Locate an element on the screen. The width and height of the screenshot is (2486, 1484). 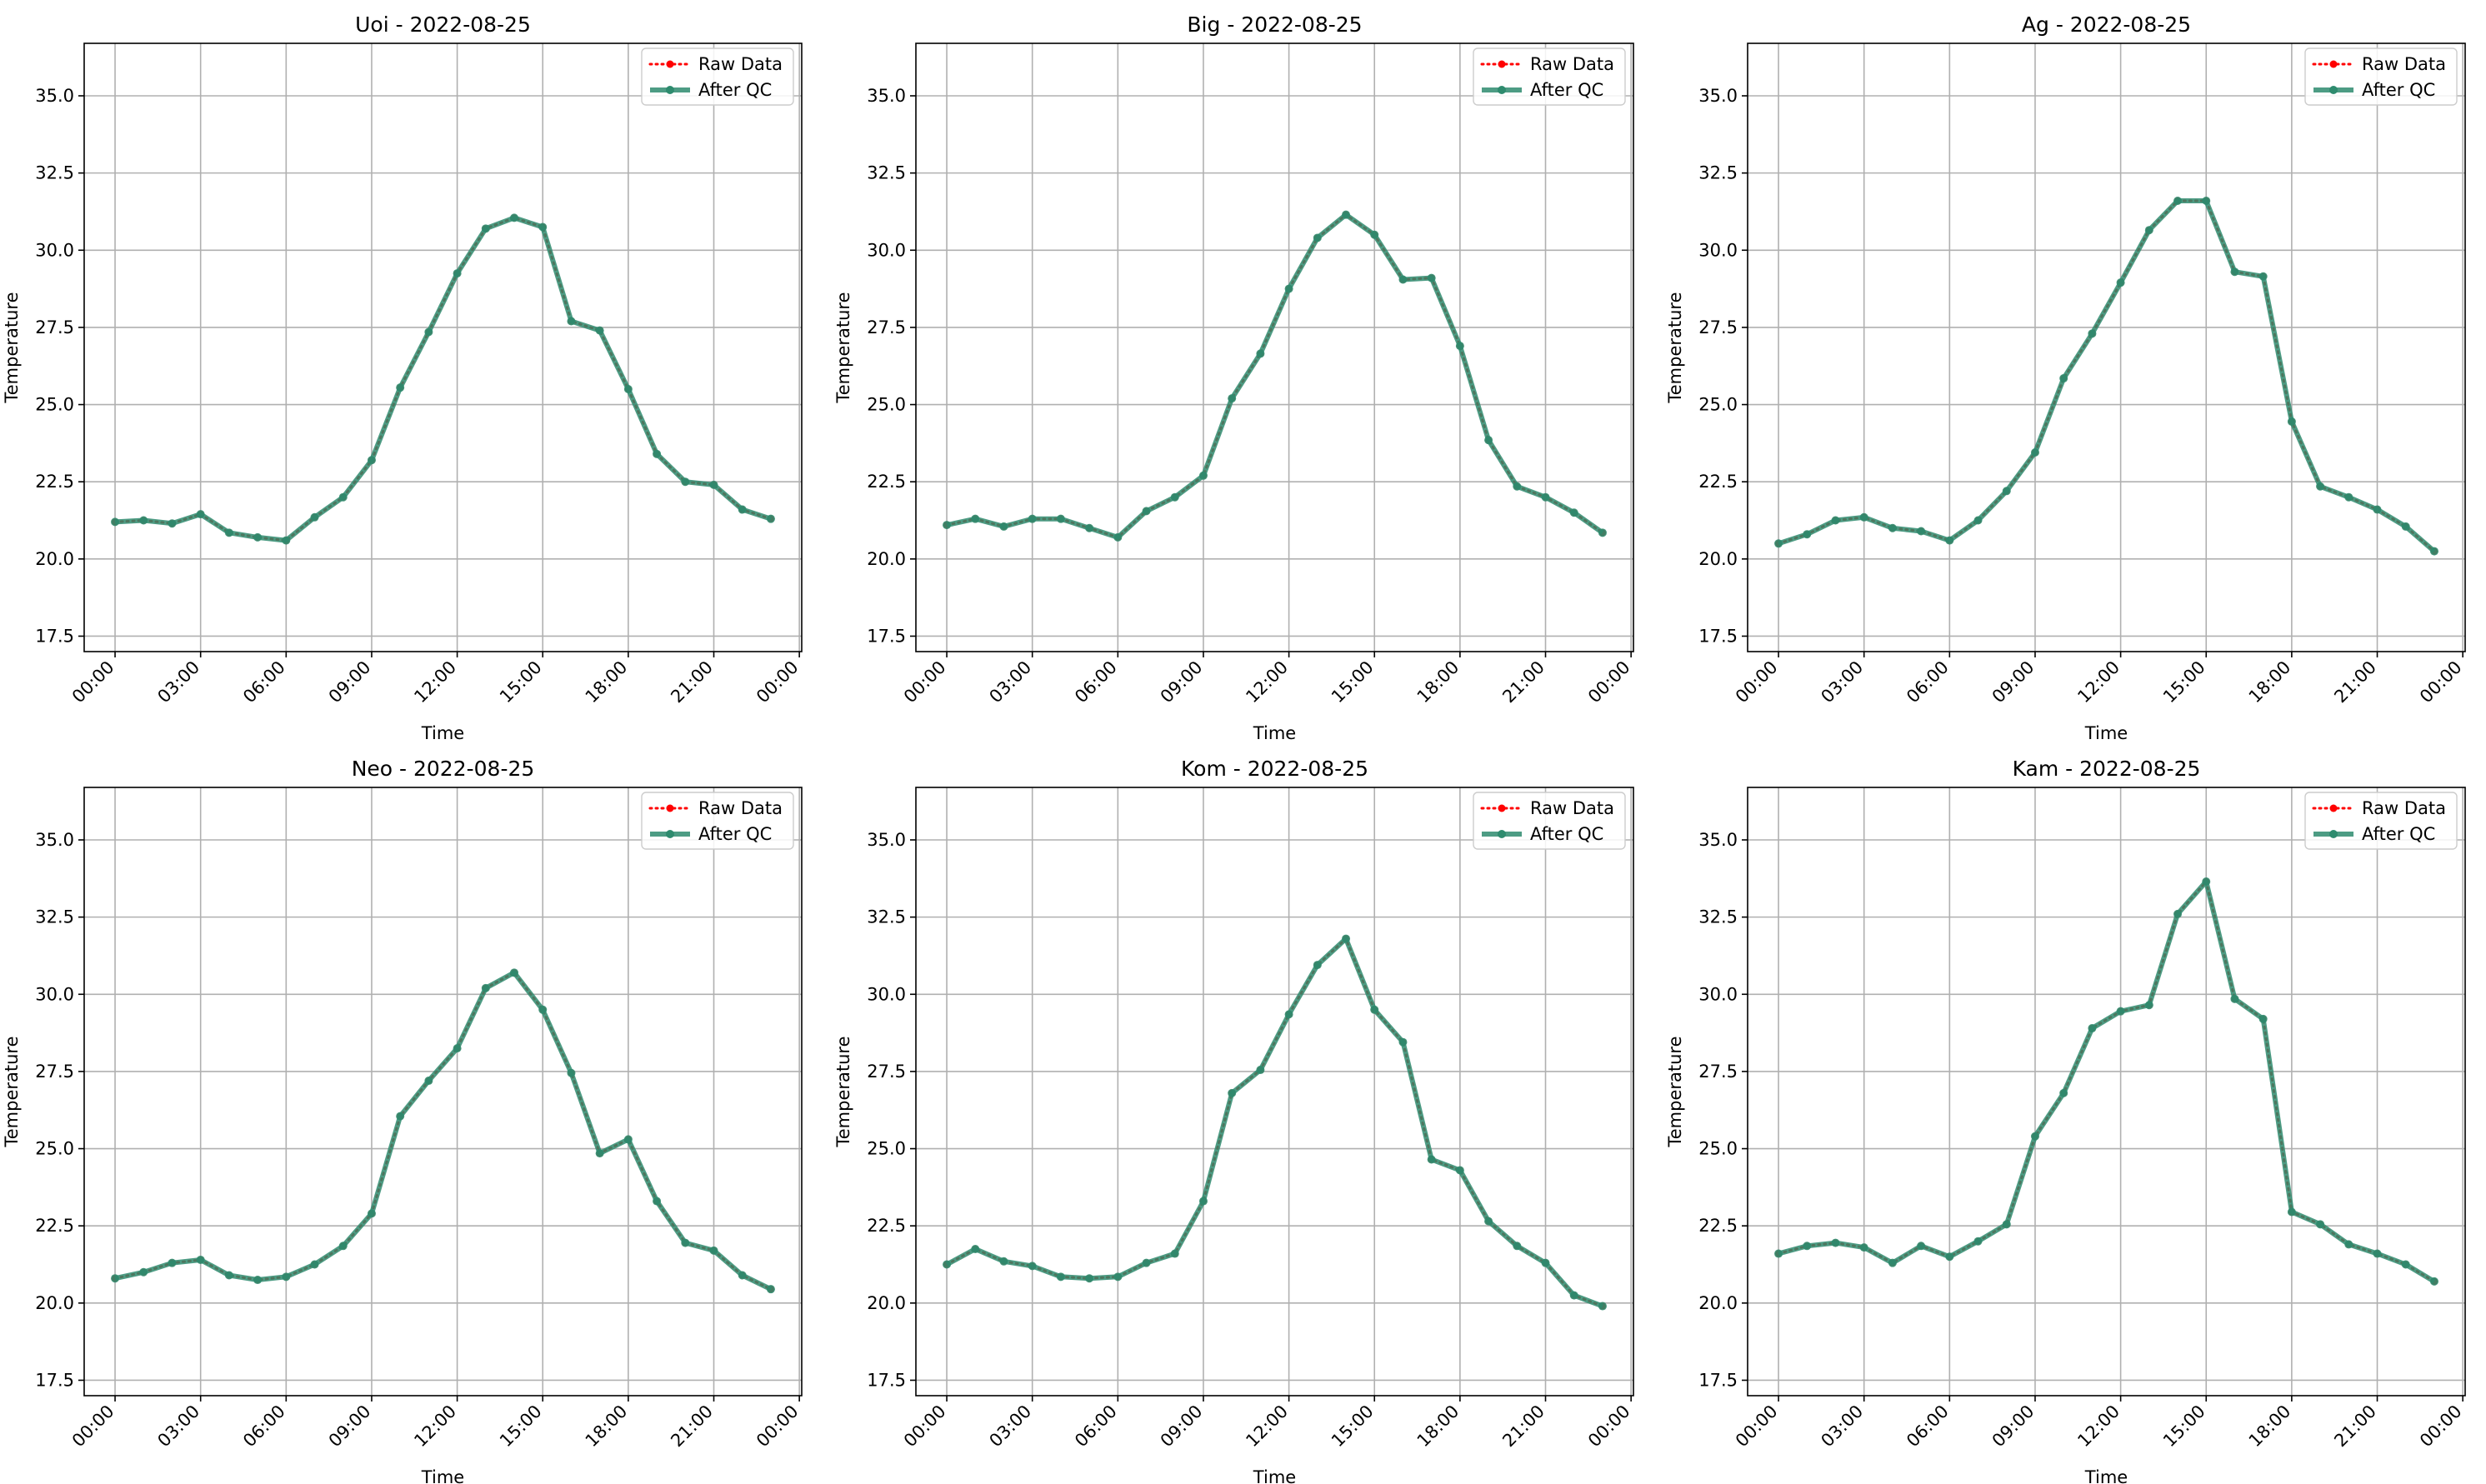
y-tick-label: 22.5 is located at coordinates (1718, 1226).